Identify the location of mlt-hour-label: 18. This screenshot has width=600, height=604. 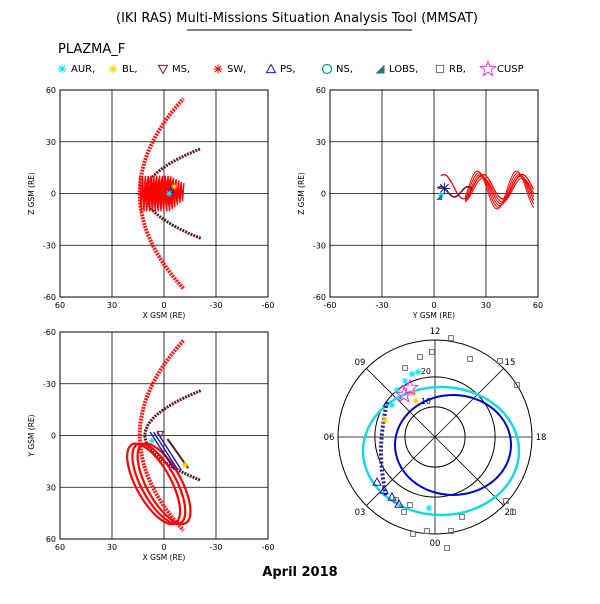
(541, 438).